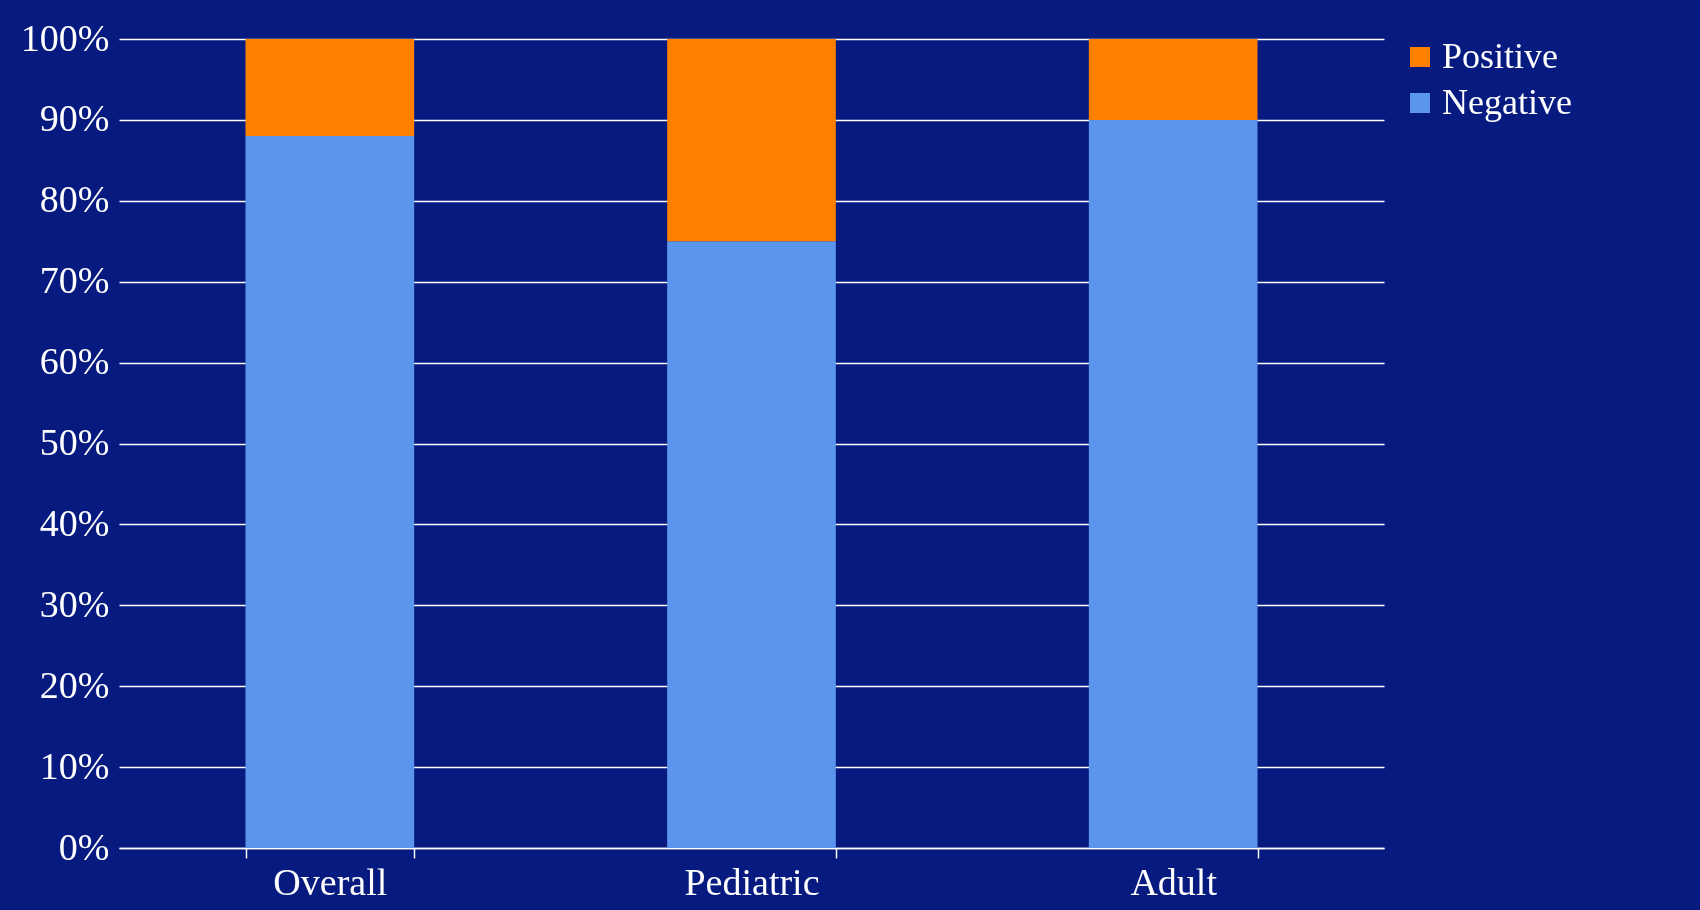 This screenshot has width=1700, height=910. I want to click on y-tick-label: 70%, so click(74, 280).